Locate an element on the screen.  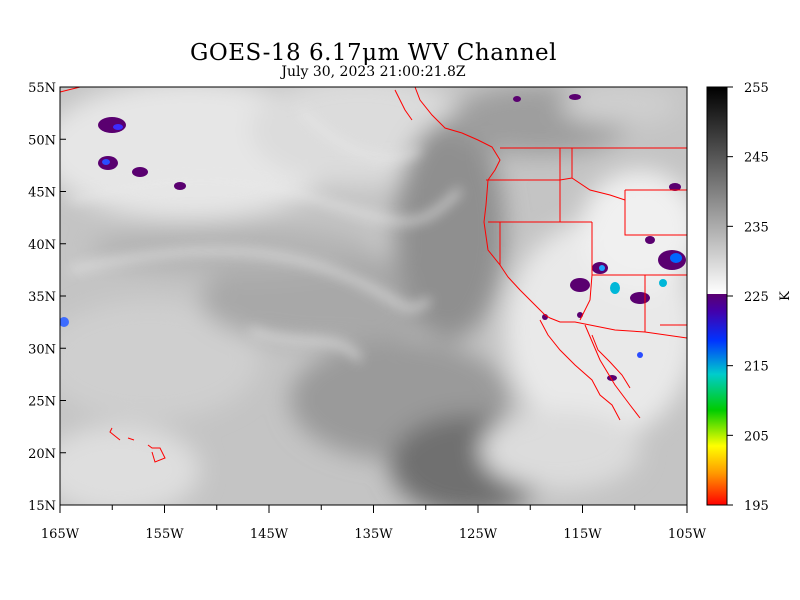
lat-tick-label: 30N is located at coordinates (42, 349).